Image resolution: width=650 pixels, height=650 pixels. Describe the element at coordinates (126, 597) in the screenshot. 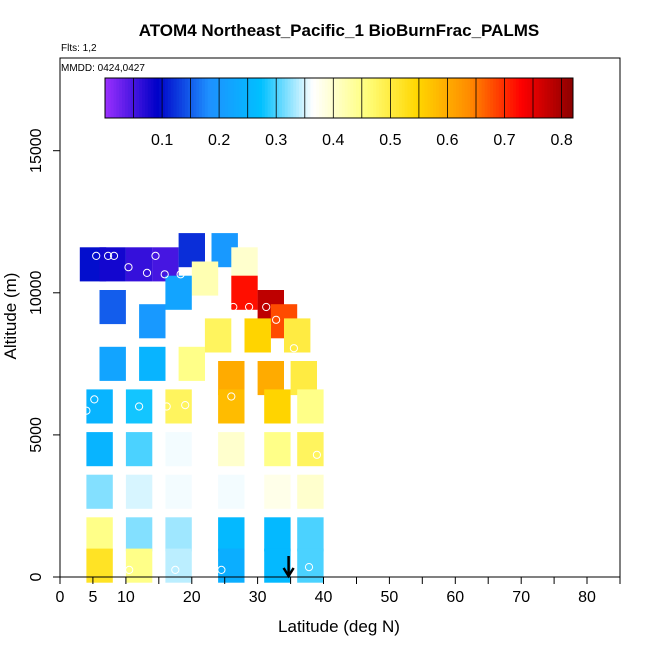

I see `x-tick-label: 10` at that location.